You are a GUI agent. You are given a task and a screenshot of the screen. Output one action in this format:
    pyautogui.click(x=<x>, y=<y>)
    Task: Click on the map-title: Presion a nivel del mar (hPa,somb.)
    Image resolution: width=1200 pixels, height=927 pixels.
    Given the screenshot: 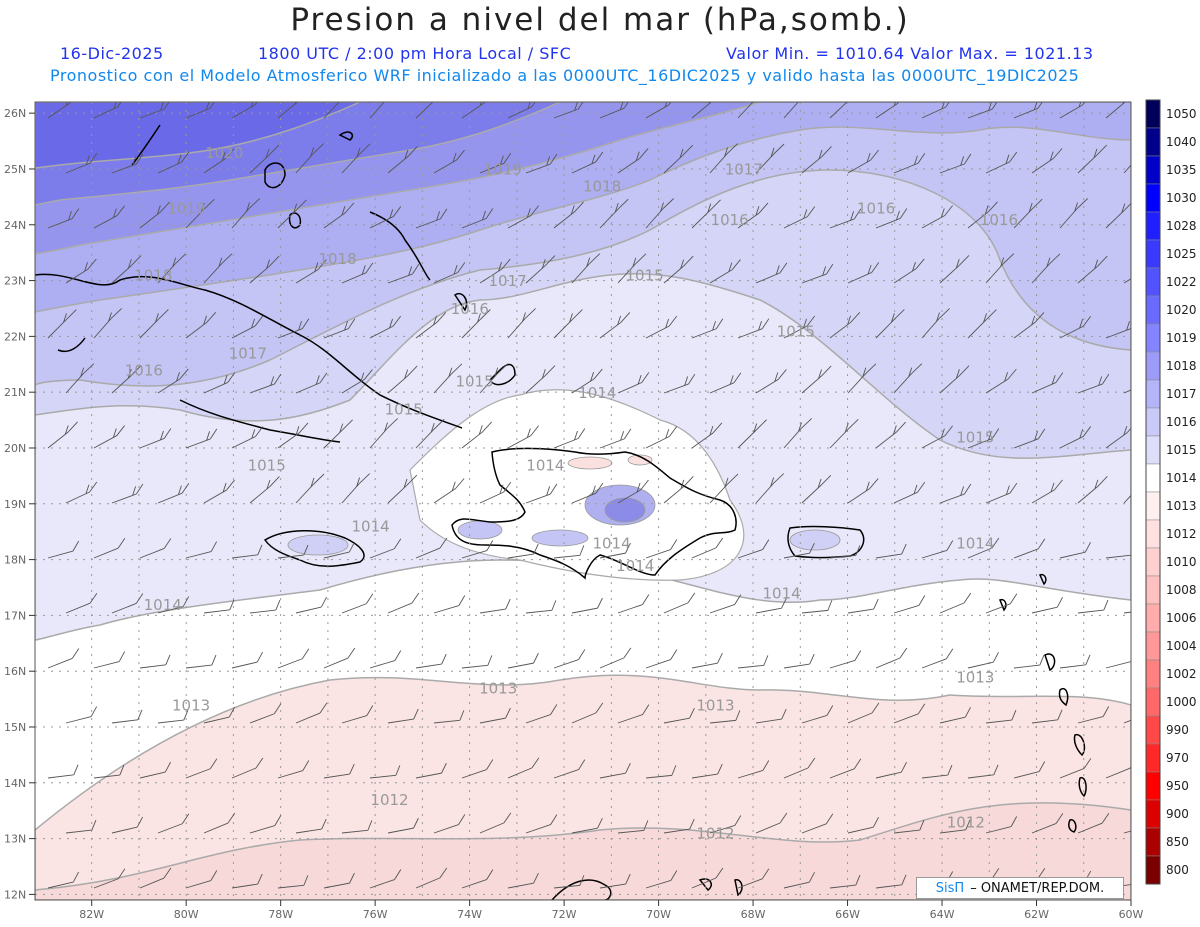 What is the action you would take?
    pyautogui.click(x=600, y=20)
    